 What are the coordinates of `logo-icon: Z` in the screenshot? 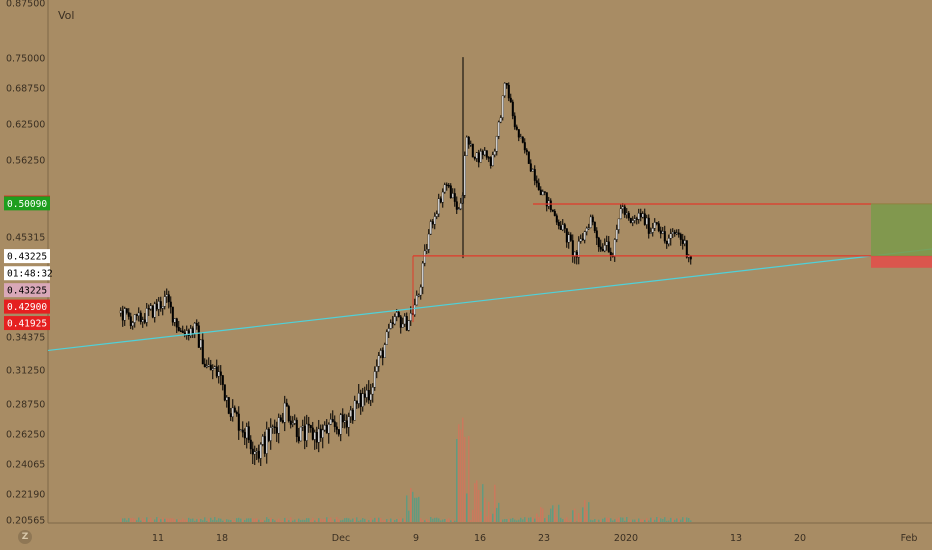 It's located at (25, 537).